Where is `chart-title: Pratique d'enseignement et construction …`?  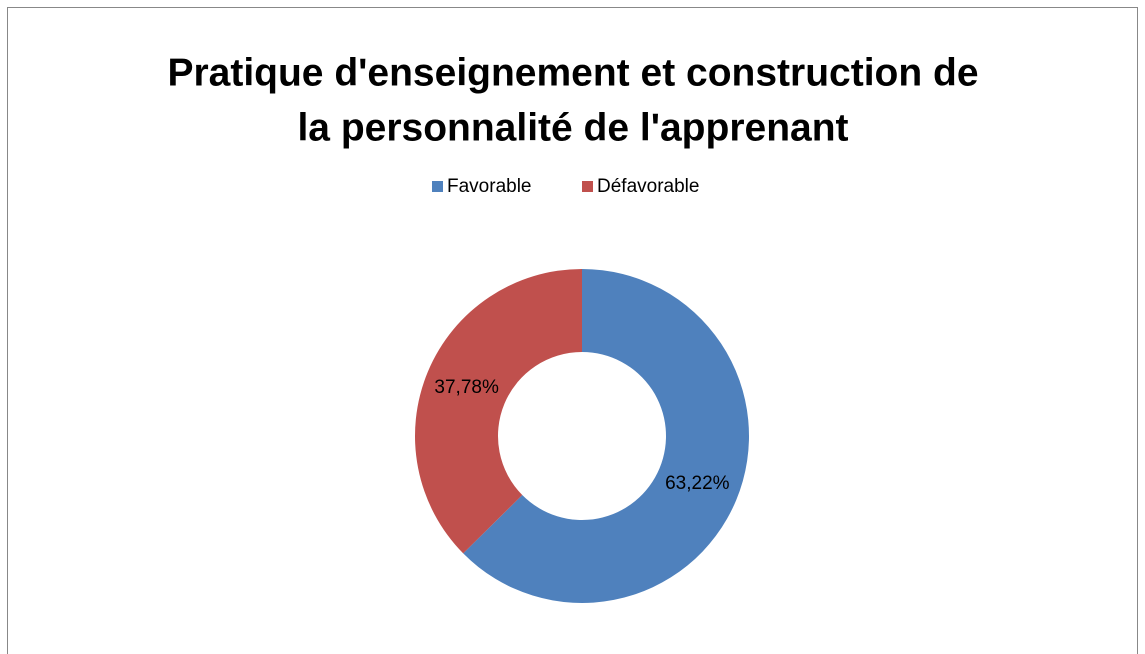
chart-title: Pratique d'enseignement et construction … is located at coordinates (572, 72).